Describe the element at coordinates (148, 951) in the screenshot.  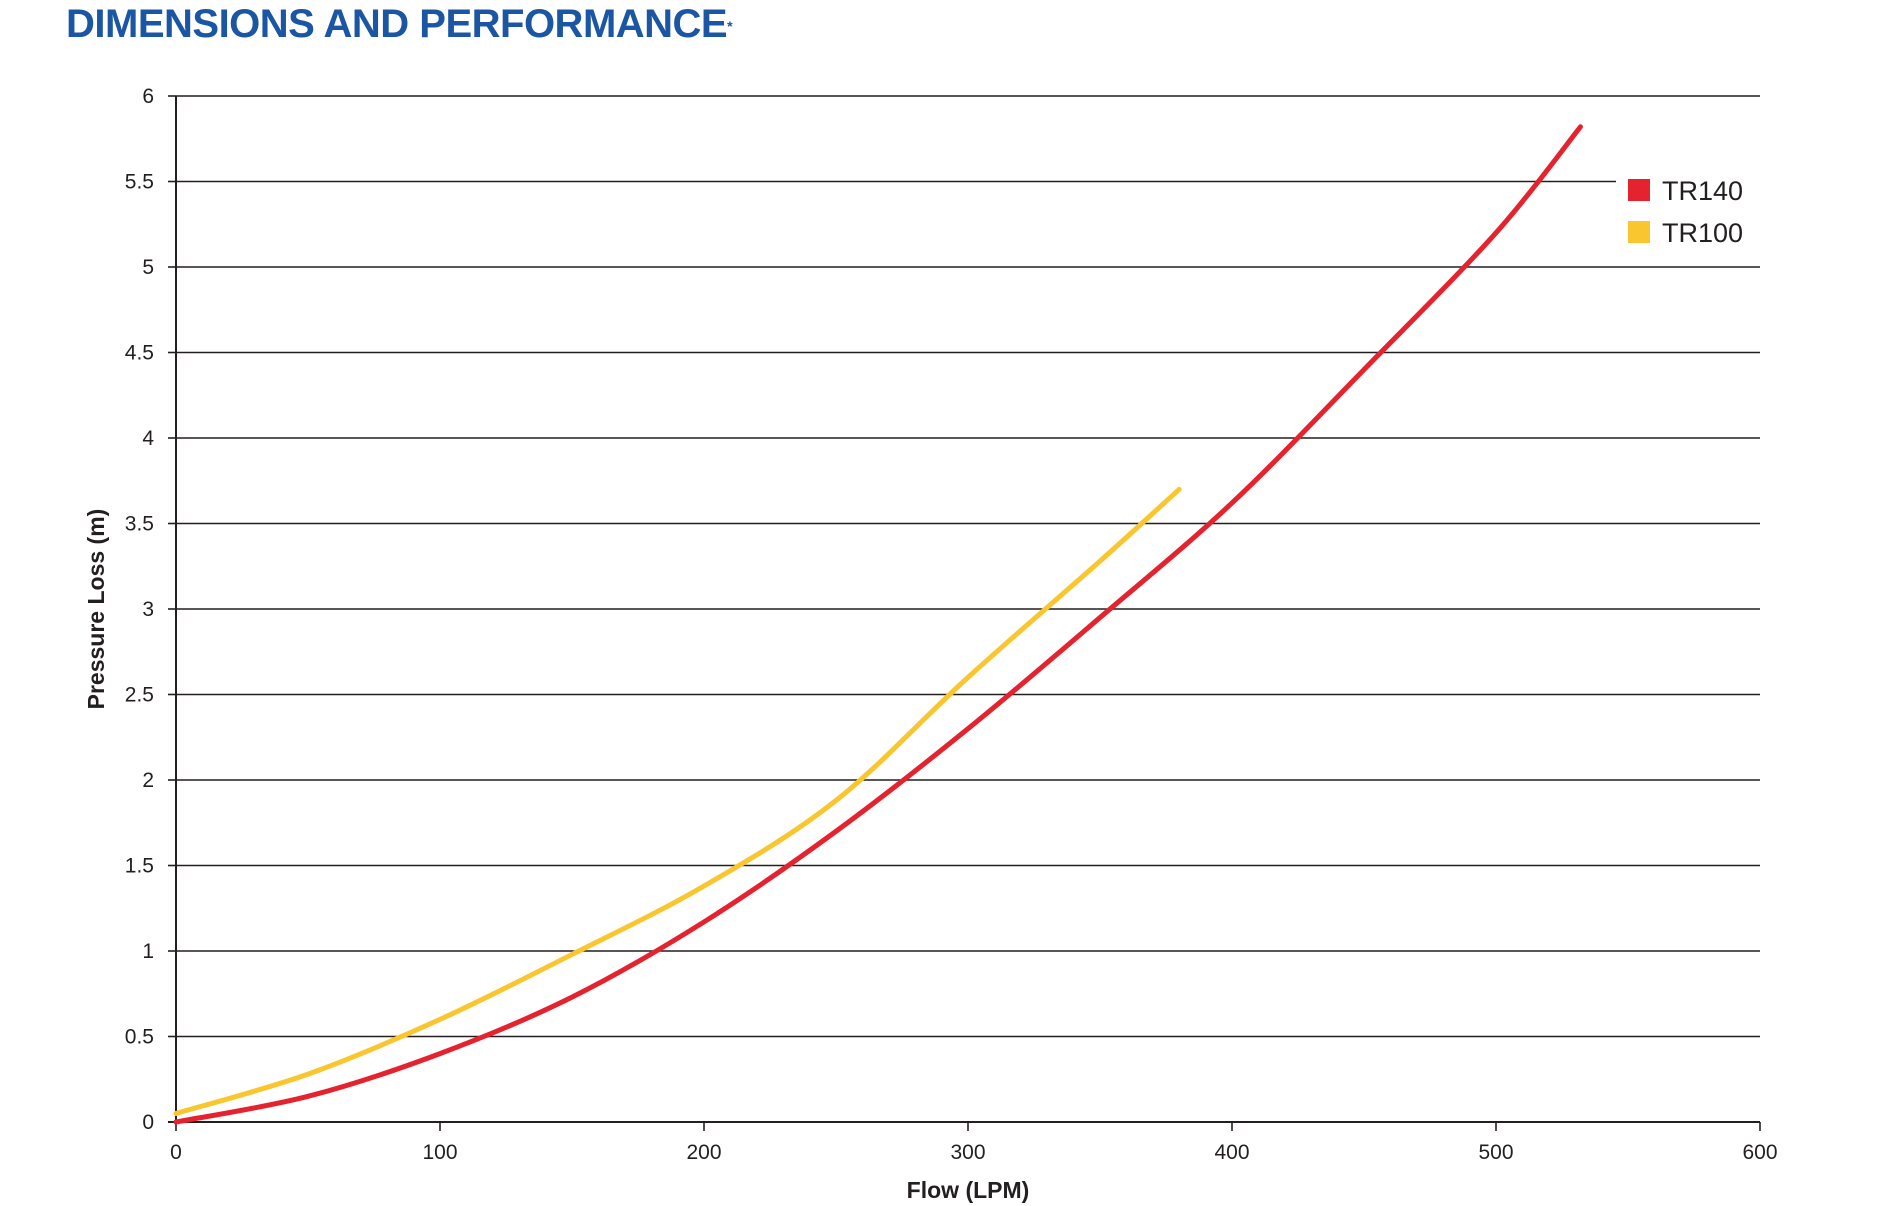
I see `y-tick-label: 1` at that location.